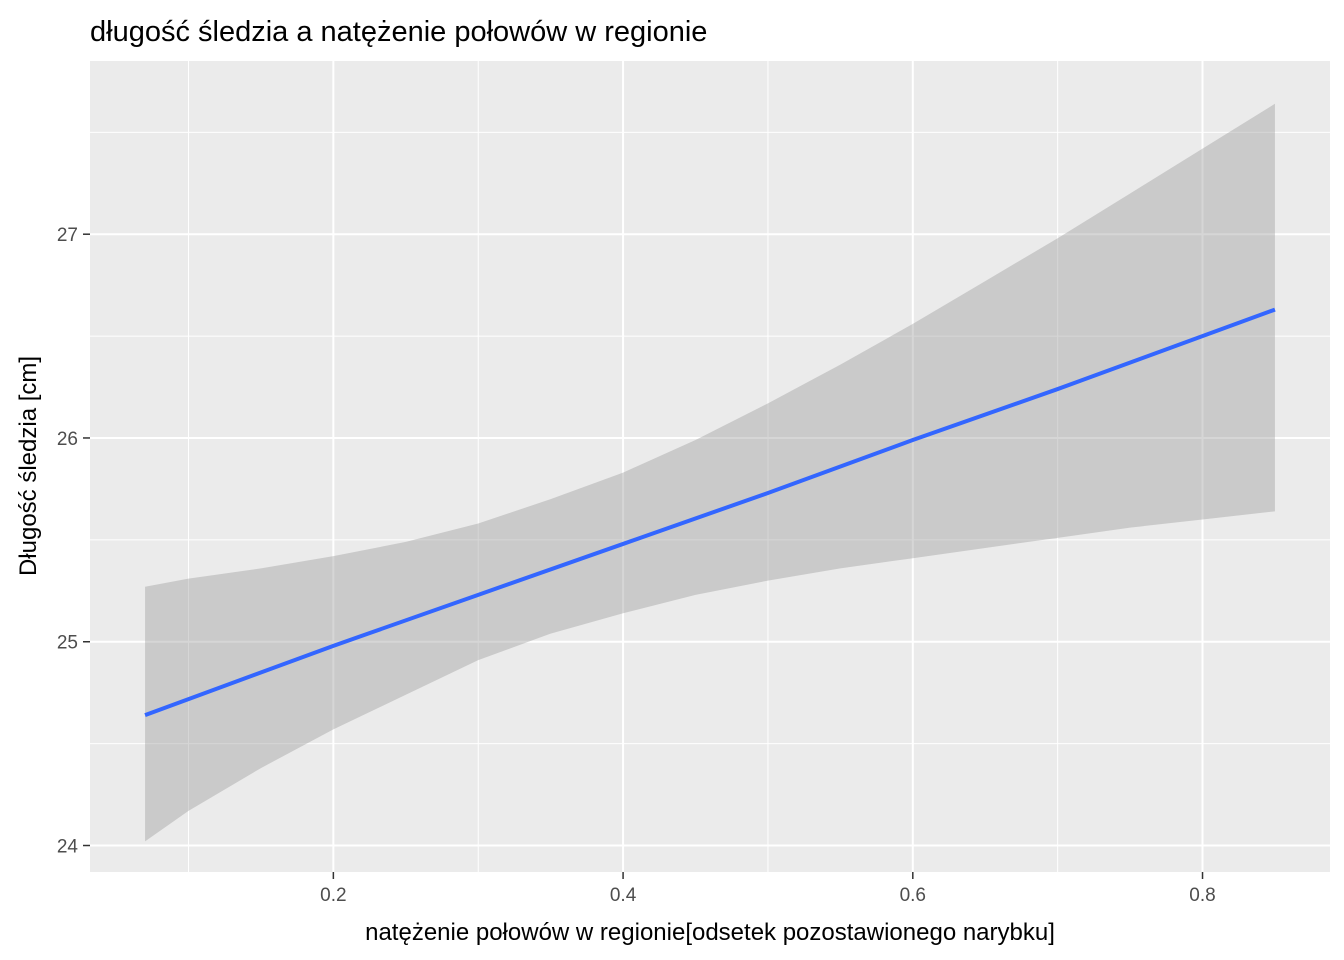 Image resolution: width=1344 pixels, height=960 pixels. What do you see at coordinates (913, 895) in the screenshot?
I see `x-tick-label: 0.6` at bounding box center [913, 895].